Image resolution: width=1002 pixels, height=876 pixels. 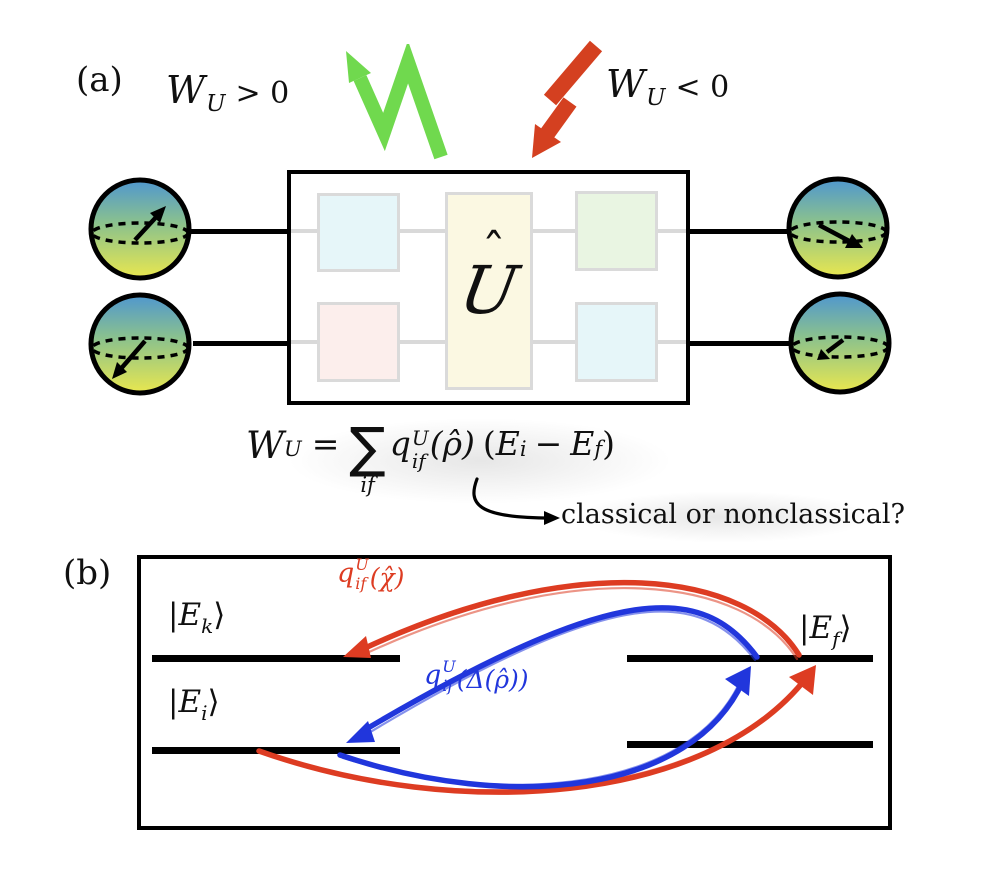 I want to click on formula-equals: =, so click(x=325, y=443).